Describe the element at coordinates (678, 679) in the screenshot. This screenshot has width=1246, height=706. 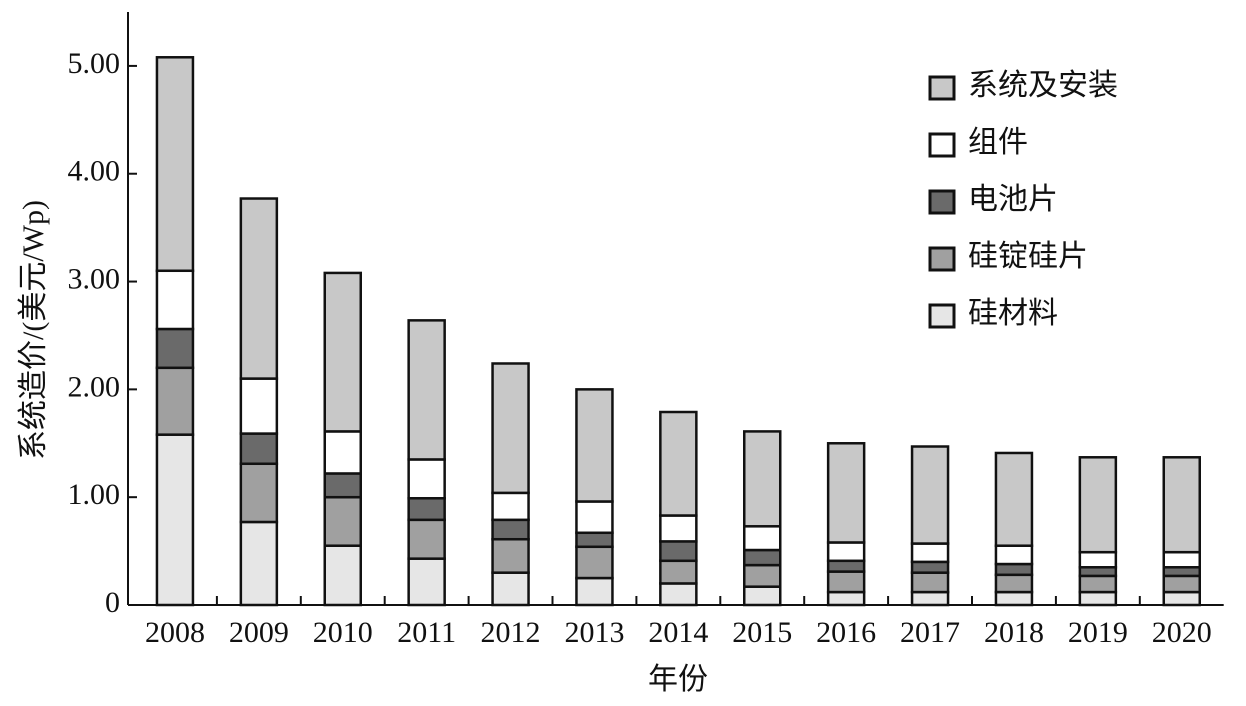
I see `x-axis-label: 年份` at that location.